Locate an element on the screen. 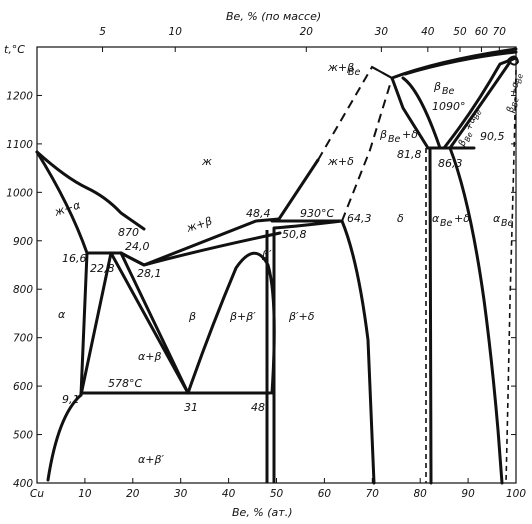 This screenshot has height=524, width=532. point-28-1: 28,1 is located at coordinates (149, 273).